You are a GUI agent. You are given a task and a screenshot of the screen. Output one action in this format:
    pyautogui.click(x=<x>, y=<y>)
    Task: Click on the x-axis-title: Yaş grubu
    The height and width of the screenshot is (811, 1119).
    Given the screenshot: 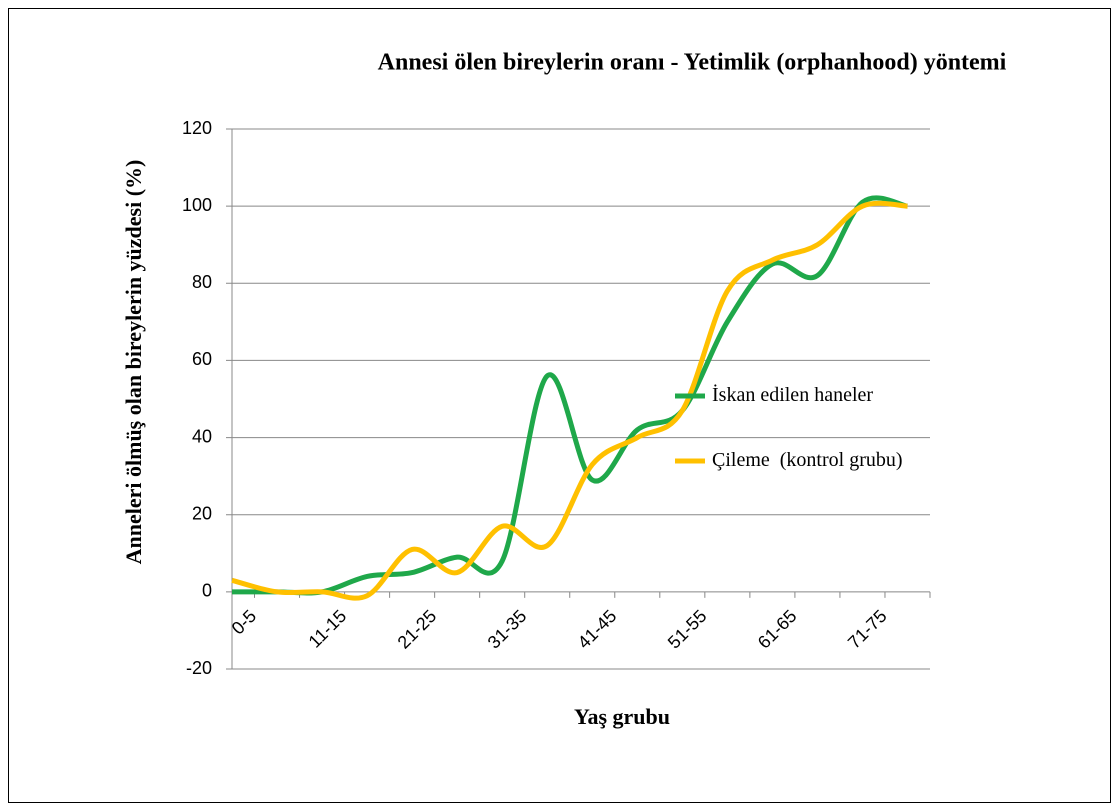 What is the action you would take?
    pyautogui.click(x=622, y=716)
    